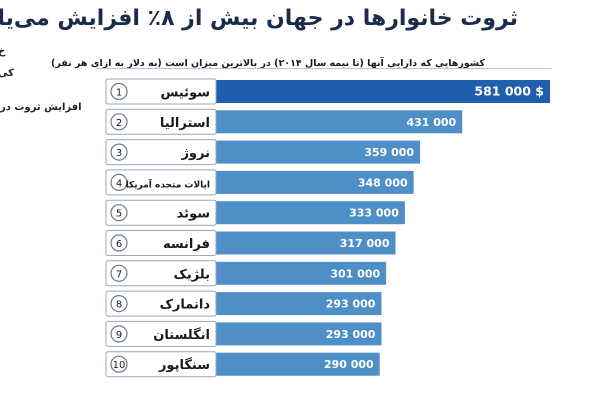  I want to click on rank-number-6: 6, so click(119, 244).